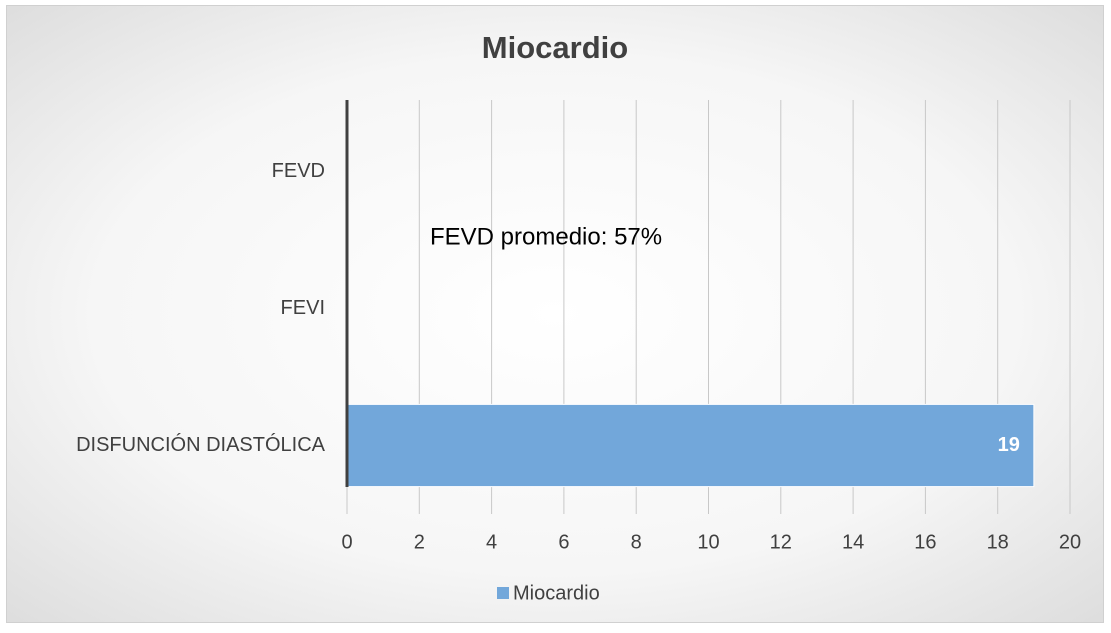 The height and width of the screenshot is (633, 1111). What do you see at coordinates (298, 171) in the screenshot?
I see `y-tick-label: FEVD` at bounding box center [298, 171].